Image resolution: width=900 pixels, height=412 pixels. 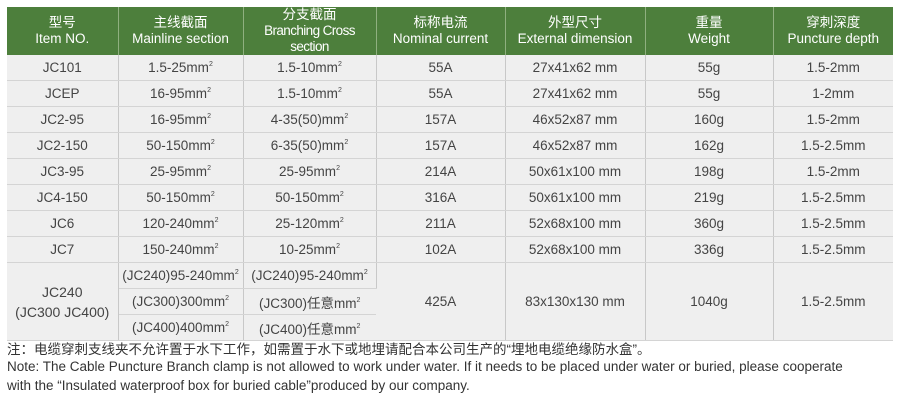 What do you see at coordinates (440, 22) in the screenshot?
I see `header-cn: 标称电流` at bounding box center [440, 22].